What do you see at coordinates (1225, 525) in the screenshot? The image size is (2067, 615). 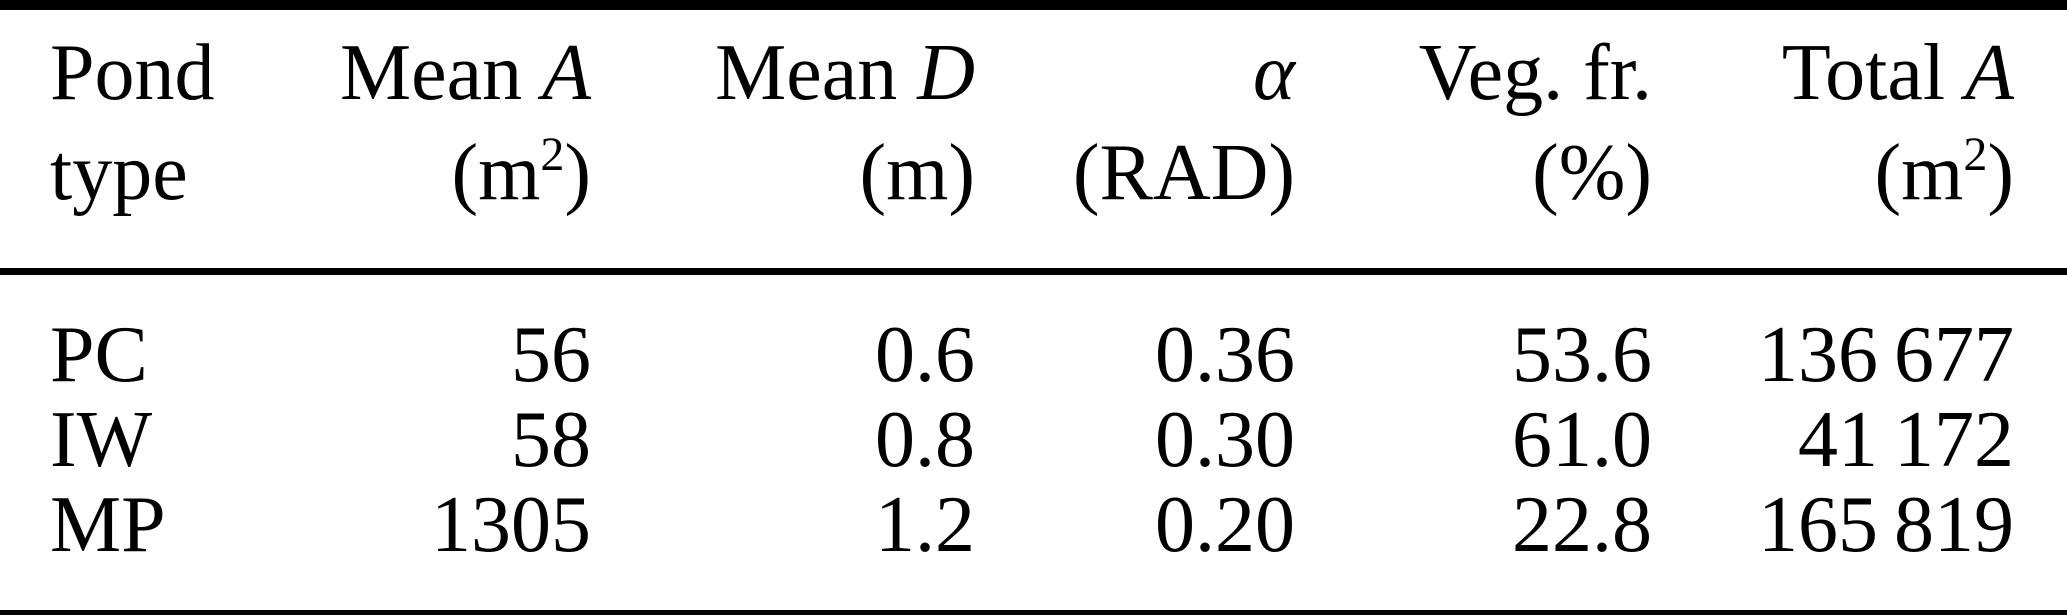 I see `cell-alpha: 0.20` at bounding box center [1225, 525].